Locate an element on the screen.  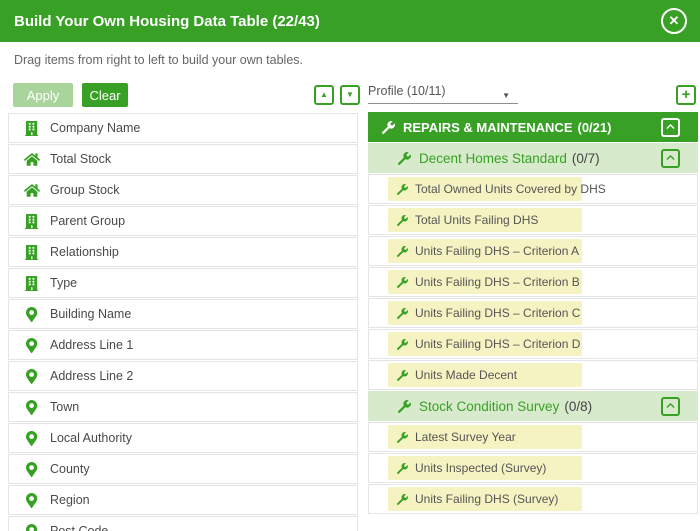
item-label: Total Stock is located at coordinates (81, 159).